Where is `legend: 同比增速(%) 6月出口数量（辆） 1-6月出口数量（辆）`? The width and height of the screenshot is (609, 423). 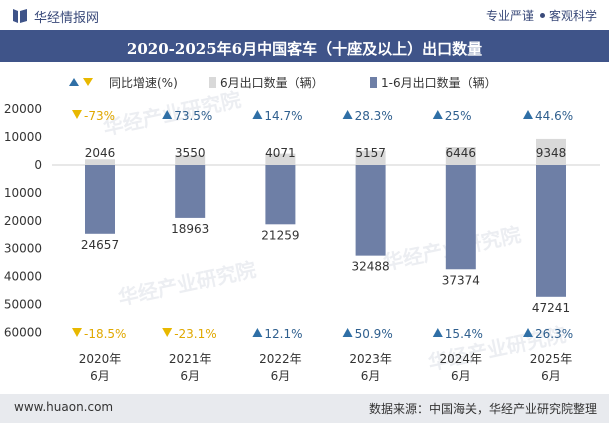
legend: 同比增速(%) 6月出口数量（辆） 1-6月出口数量（辆） is located at coordinates (283, 82).